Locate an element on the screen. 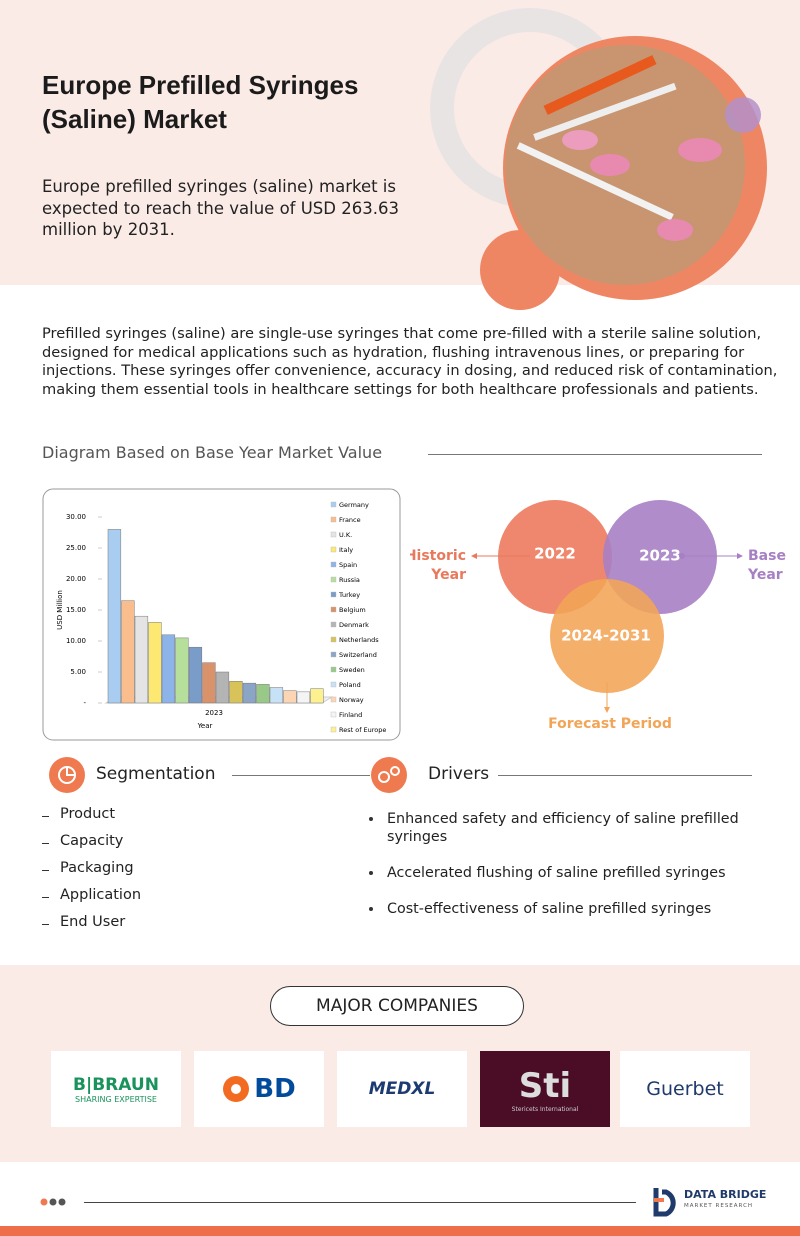  legend-label: Turkey is located at coordinates (349, 595).